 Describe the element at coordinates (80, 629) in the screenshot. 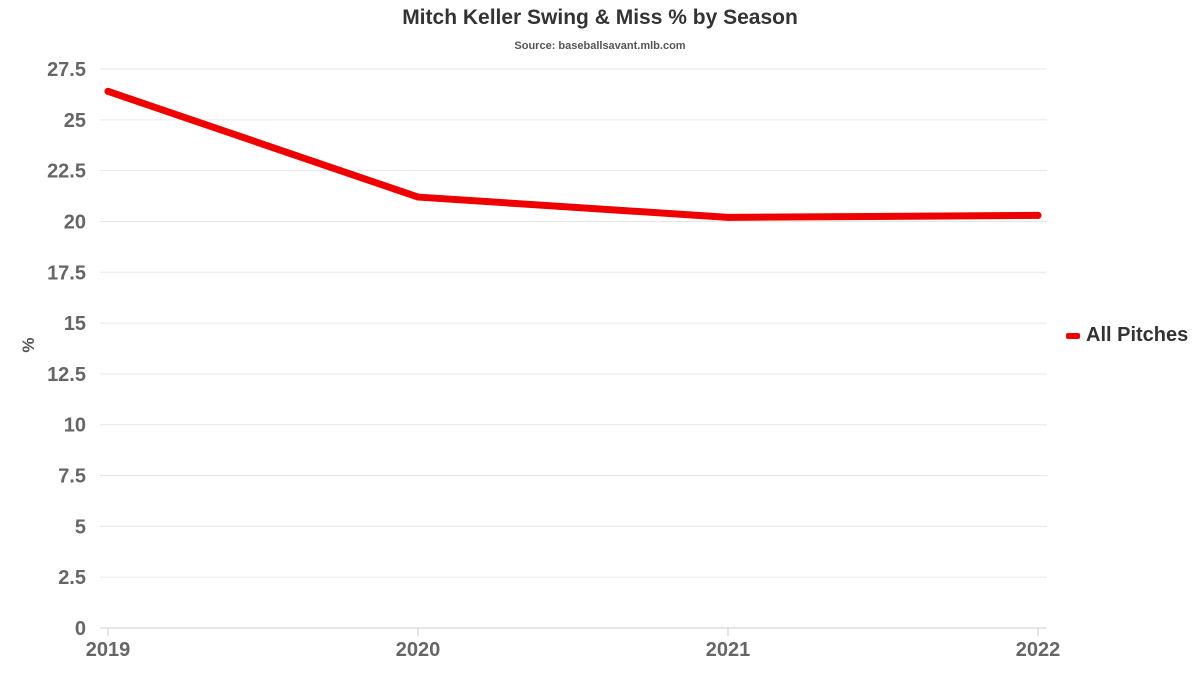

I see `y-tick-label: 0` at that location.